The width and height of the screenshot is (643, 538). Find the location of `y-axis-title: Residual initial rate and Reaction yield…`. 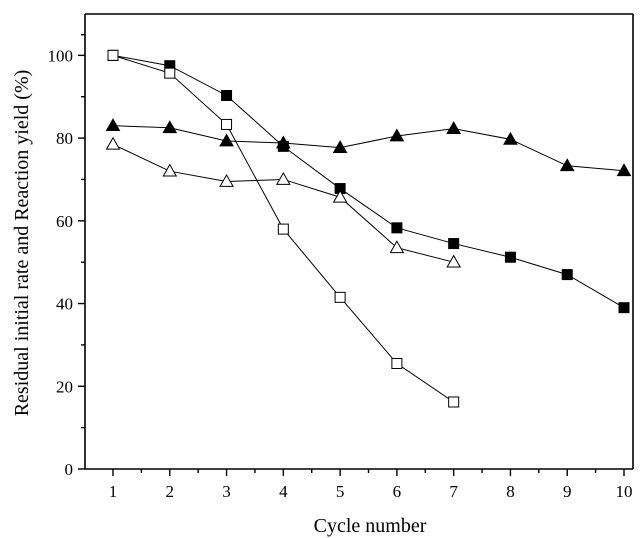

y-axis-title: Residual initial rate and Reaction yield… is located at coordinates (22, 243).